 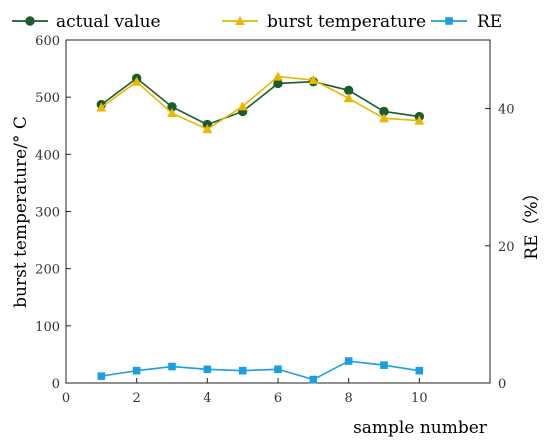 What do you see at coordinates (137, 398) in the screenshot?
I see `x-tick-label: 2` at bounding box center [137, 398].